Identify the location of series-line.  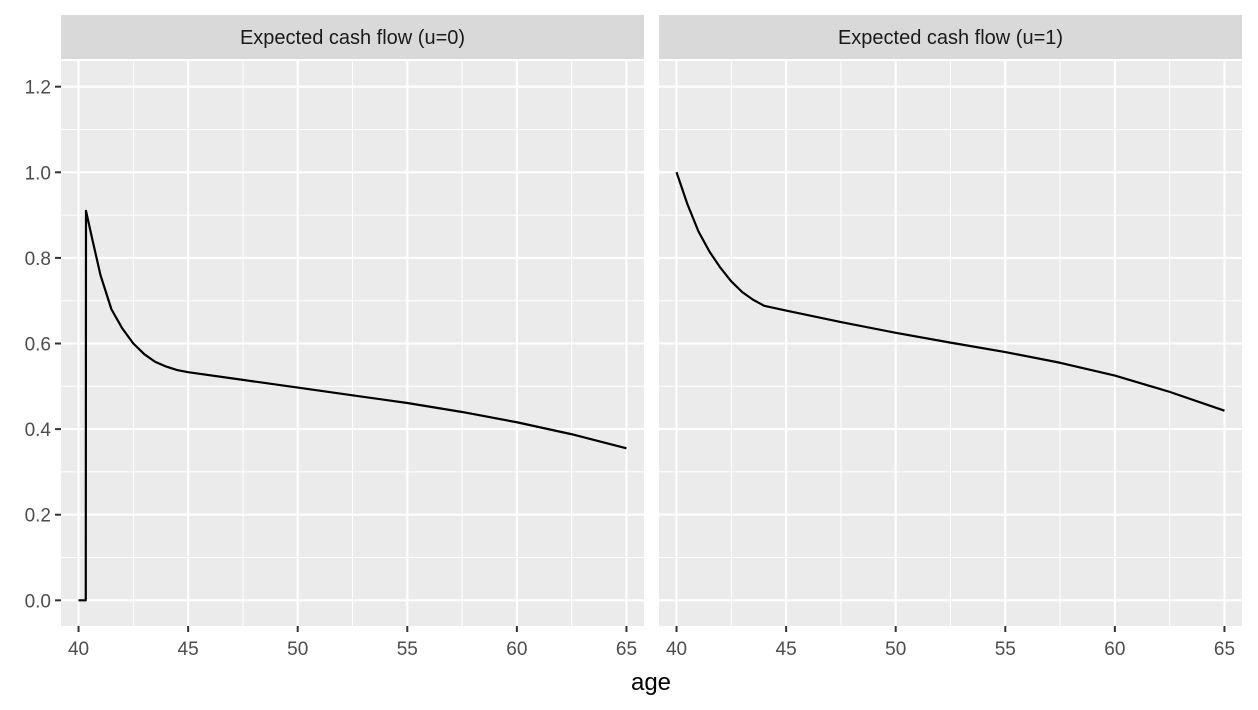
(950, 291).